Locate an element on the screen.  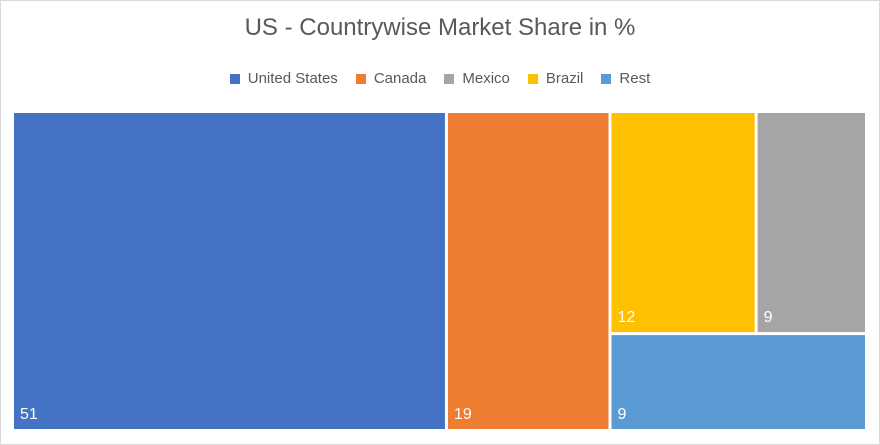
legend-item-united-states: United States is located at coordinates (283, 78).